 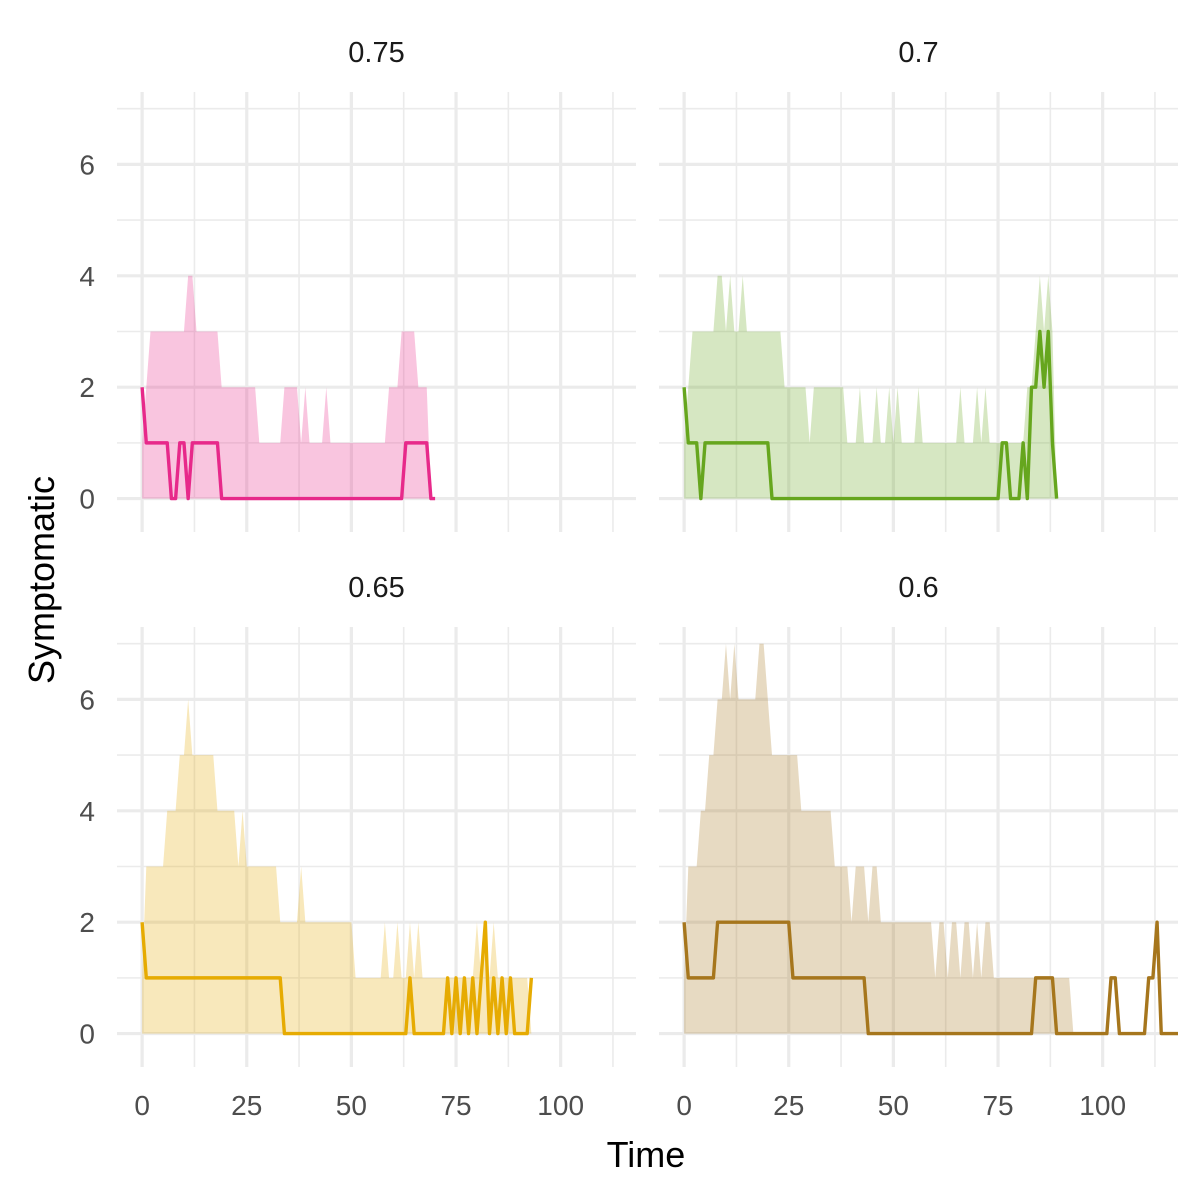 I want to click on facet-title: 0.7, so click(x=918, y=53).